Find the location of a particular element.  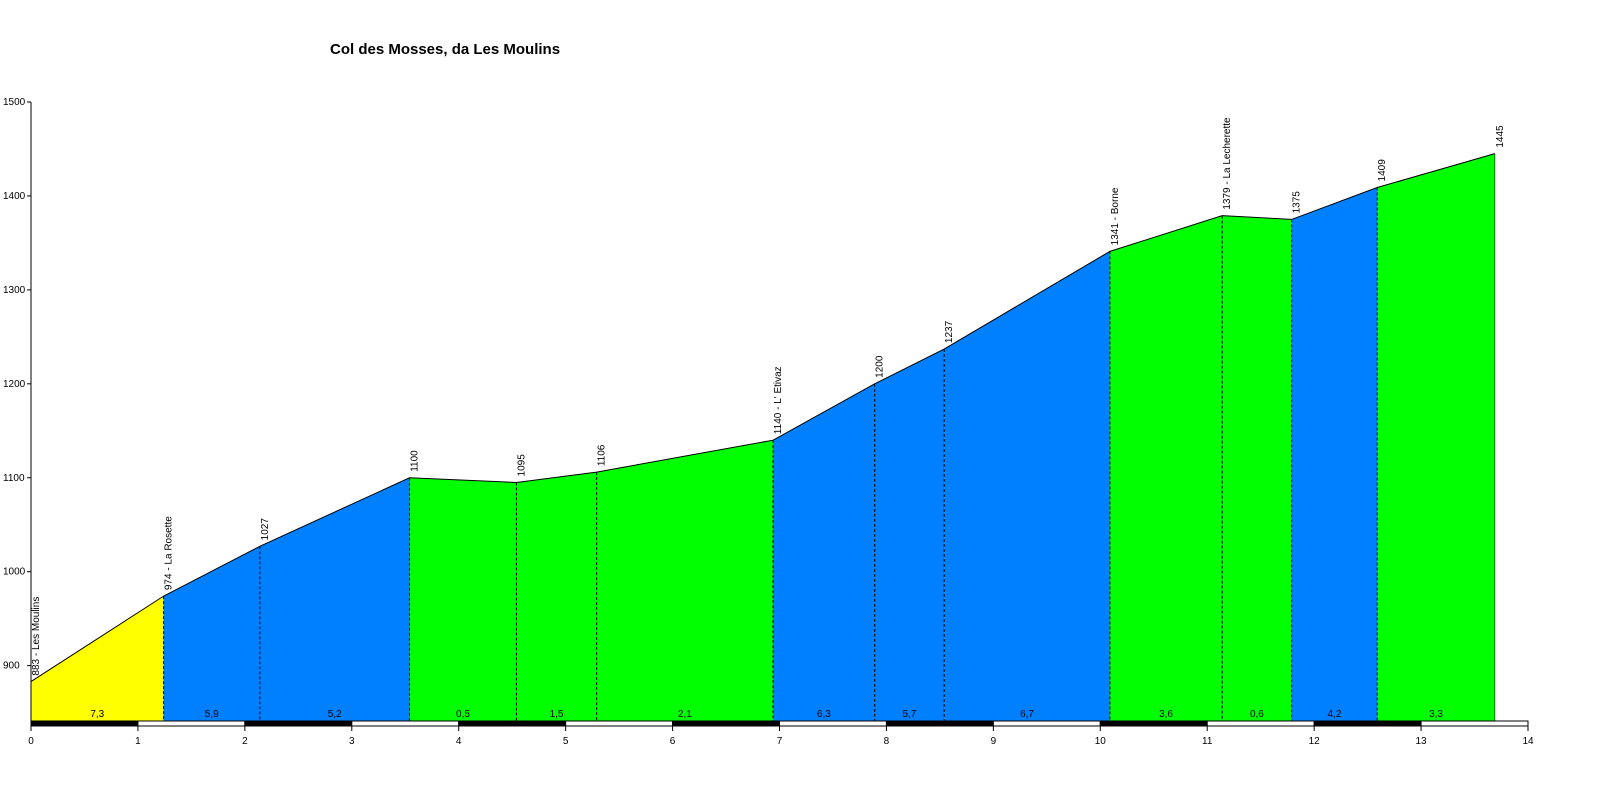

gradient-label: 2,1 is located at coordinates (685, 714).